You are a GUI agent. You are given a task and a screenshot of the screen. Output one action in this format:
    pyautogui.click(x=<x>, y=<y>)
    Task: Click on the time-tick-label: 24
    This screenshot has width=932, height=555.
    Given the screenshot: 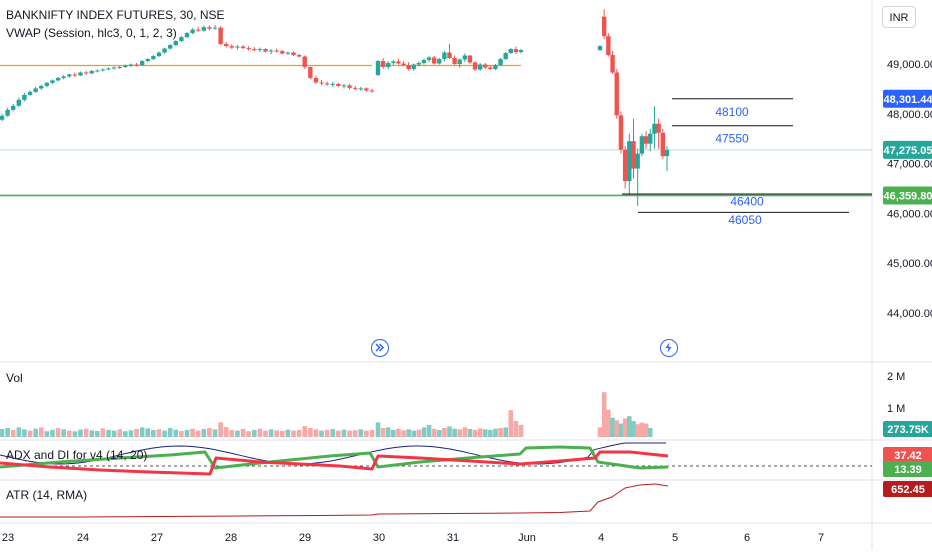 What is the action you would take?
    pyautogui.click(x=83, y=538)
    